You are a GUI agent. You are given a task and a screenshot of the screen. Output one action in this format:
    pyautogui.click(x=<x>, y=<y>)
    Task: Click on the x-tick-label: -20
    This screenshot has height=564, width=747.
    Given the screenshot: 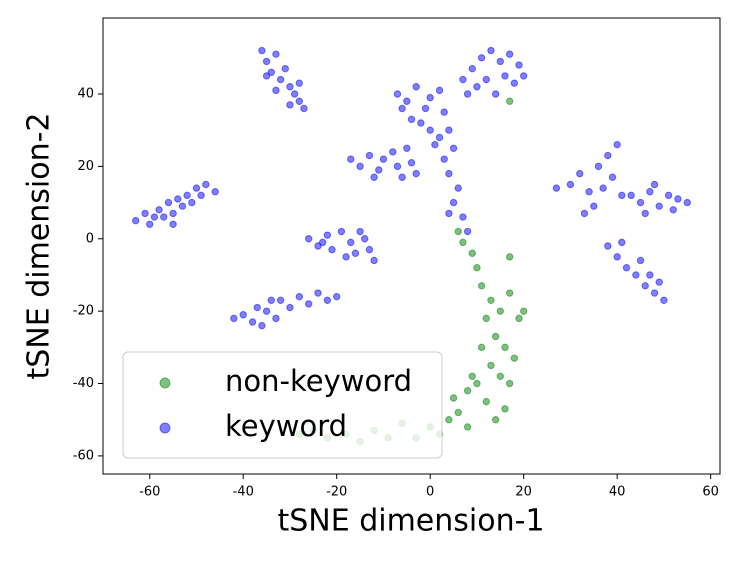 What is the action you would take?
    pyautogui.click(x=336, y=492)
    